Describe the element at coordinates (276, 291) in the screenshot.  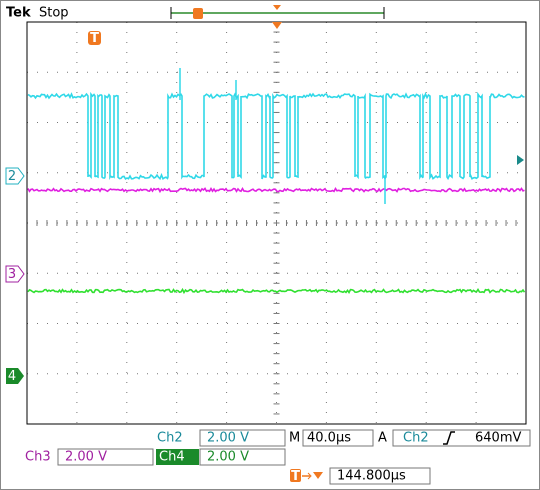
I see `ch4-trace` at that location.